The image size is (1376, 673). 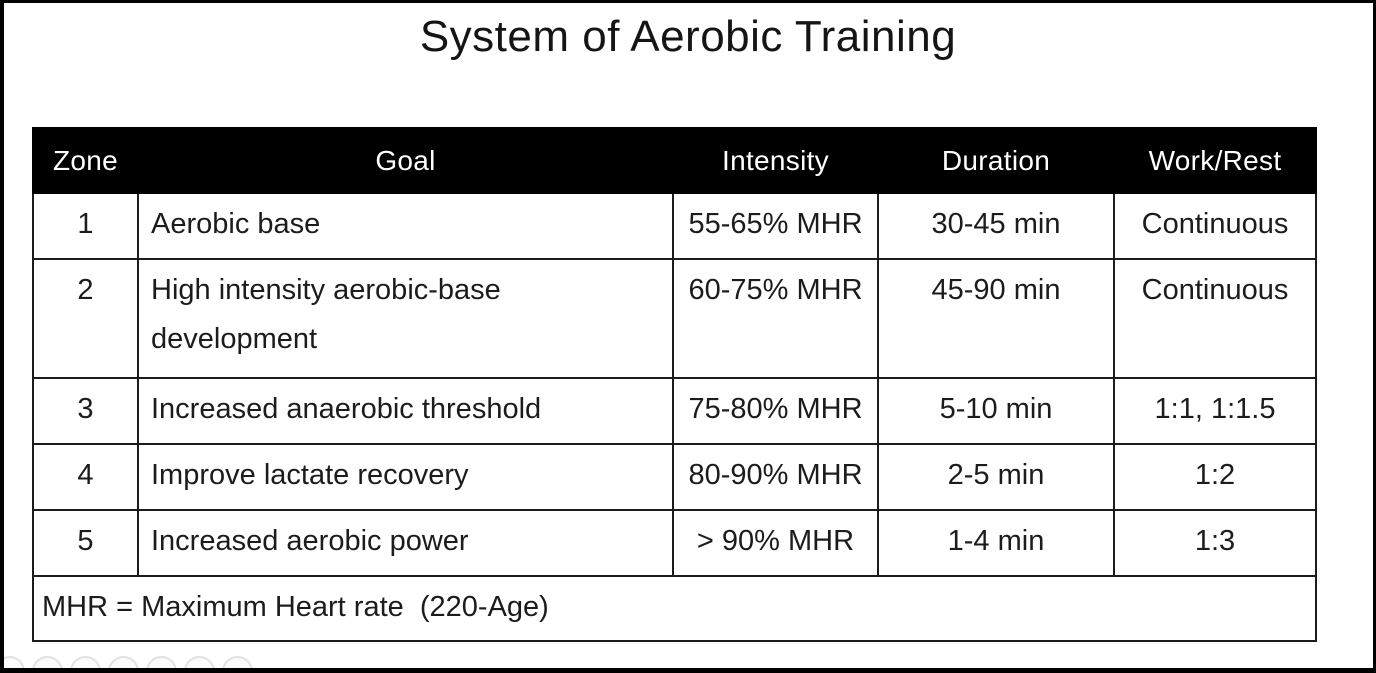 What do you see at coordinates (405, 226) in the screenshot?
I see `goal-cell: Aerobic base` at bounding box center [405, 226].